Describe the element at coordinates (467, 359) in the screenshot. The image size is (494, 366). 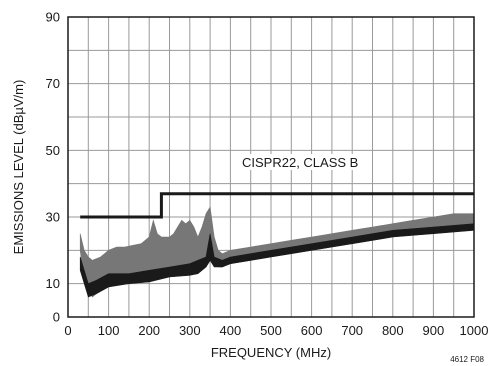
I see `figure-id: 4612 F08` at that location.